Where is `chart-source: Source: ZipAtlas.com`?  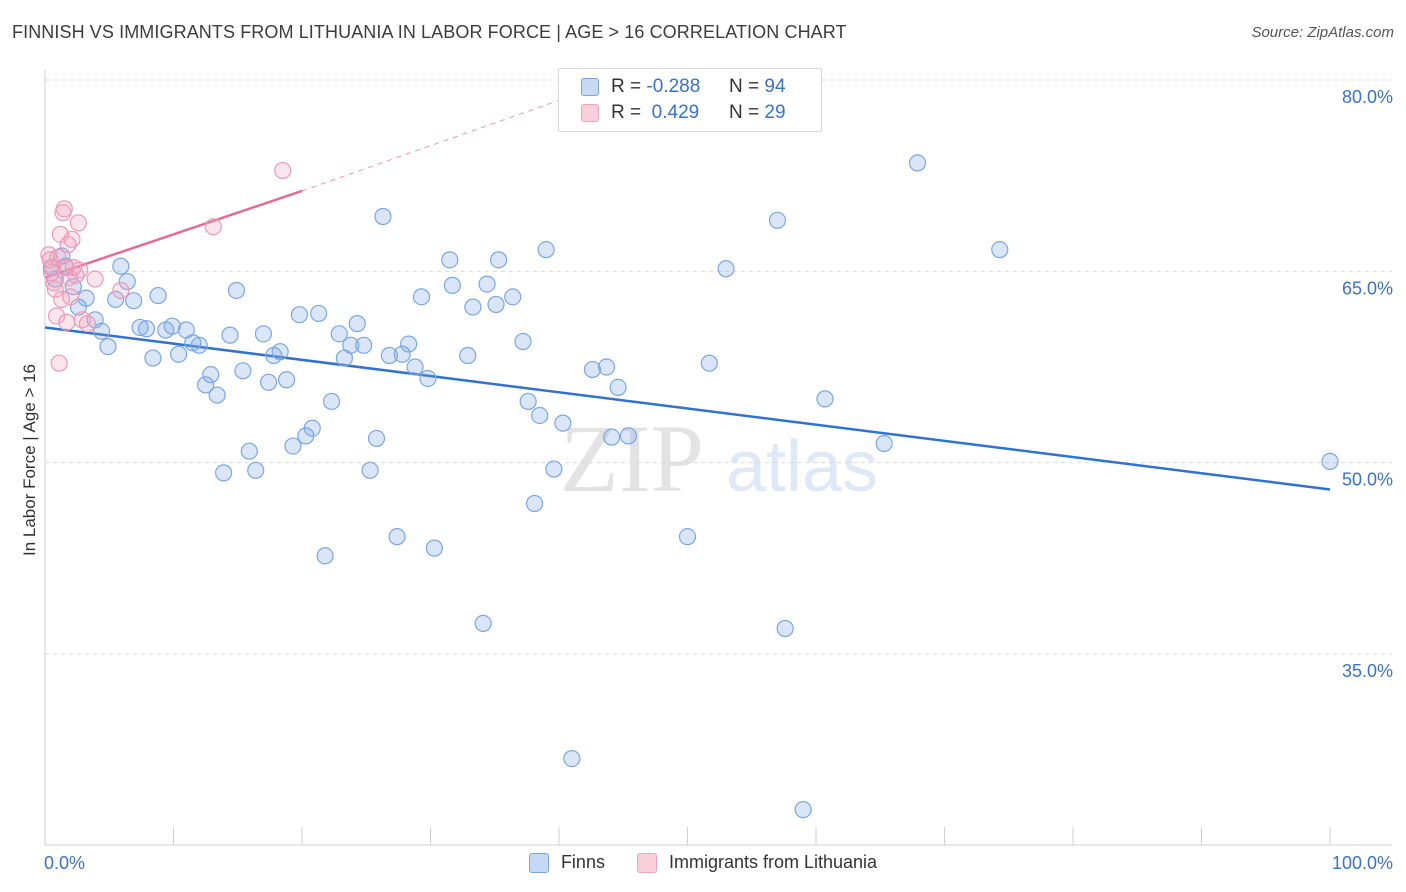 chart-source: Source: ZipAtlas.com is located at coordinates (1322, 32).